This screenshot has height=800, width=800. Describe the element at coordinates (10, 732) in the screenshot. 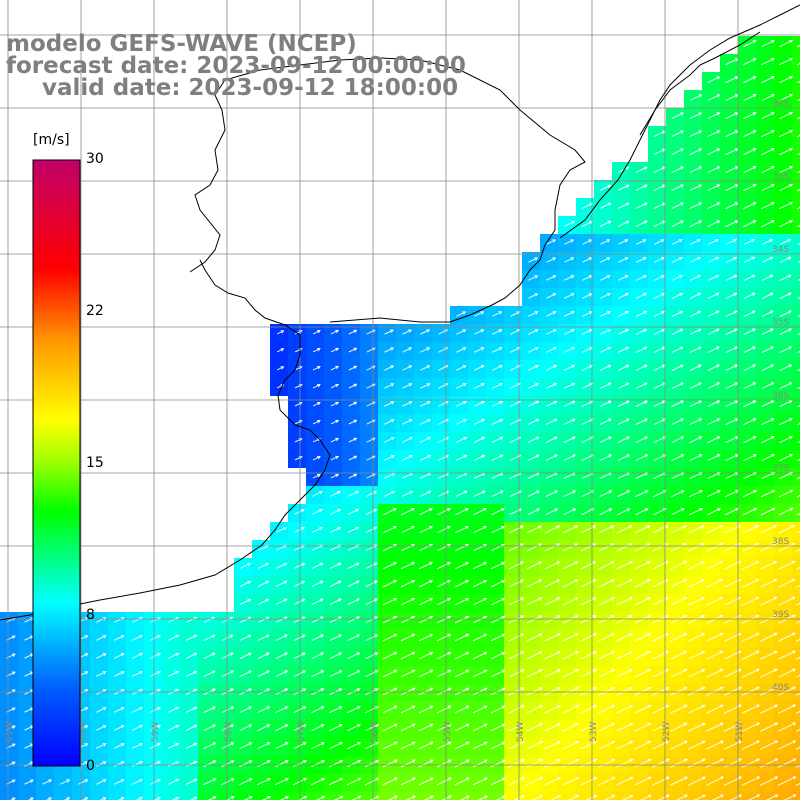

I see `lon-label: 61W` at that location.